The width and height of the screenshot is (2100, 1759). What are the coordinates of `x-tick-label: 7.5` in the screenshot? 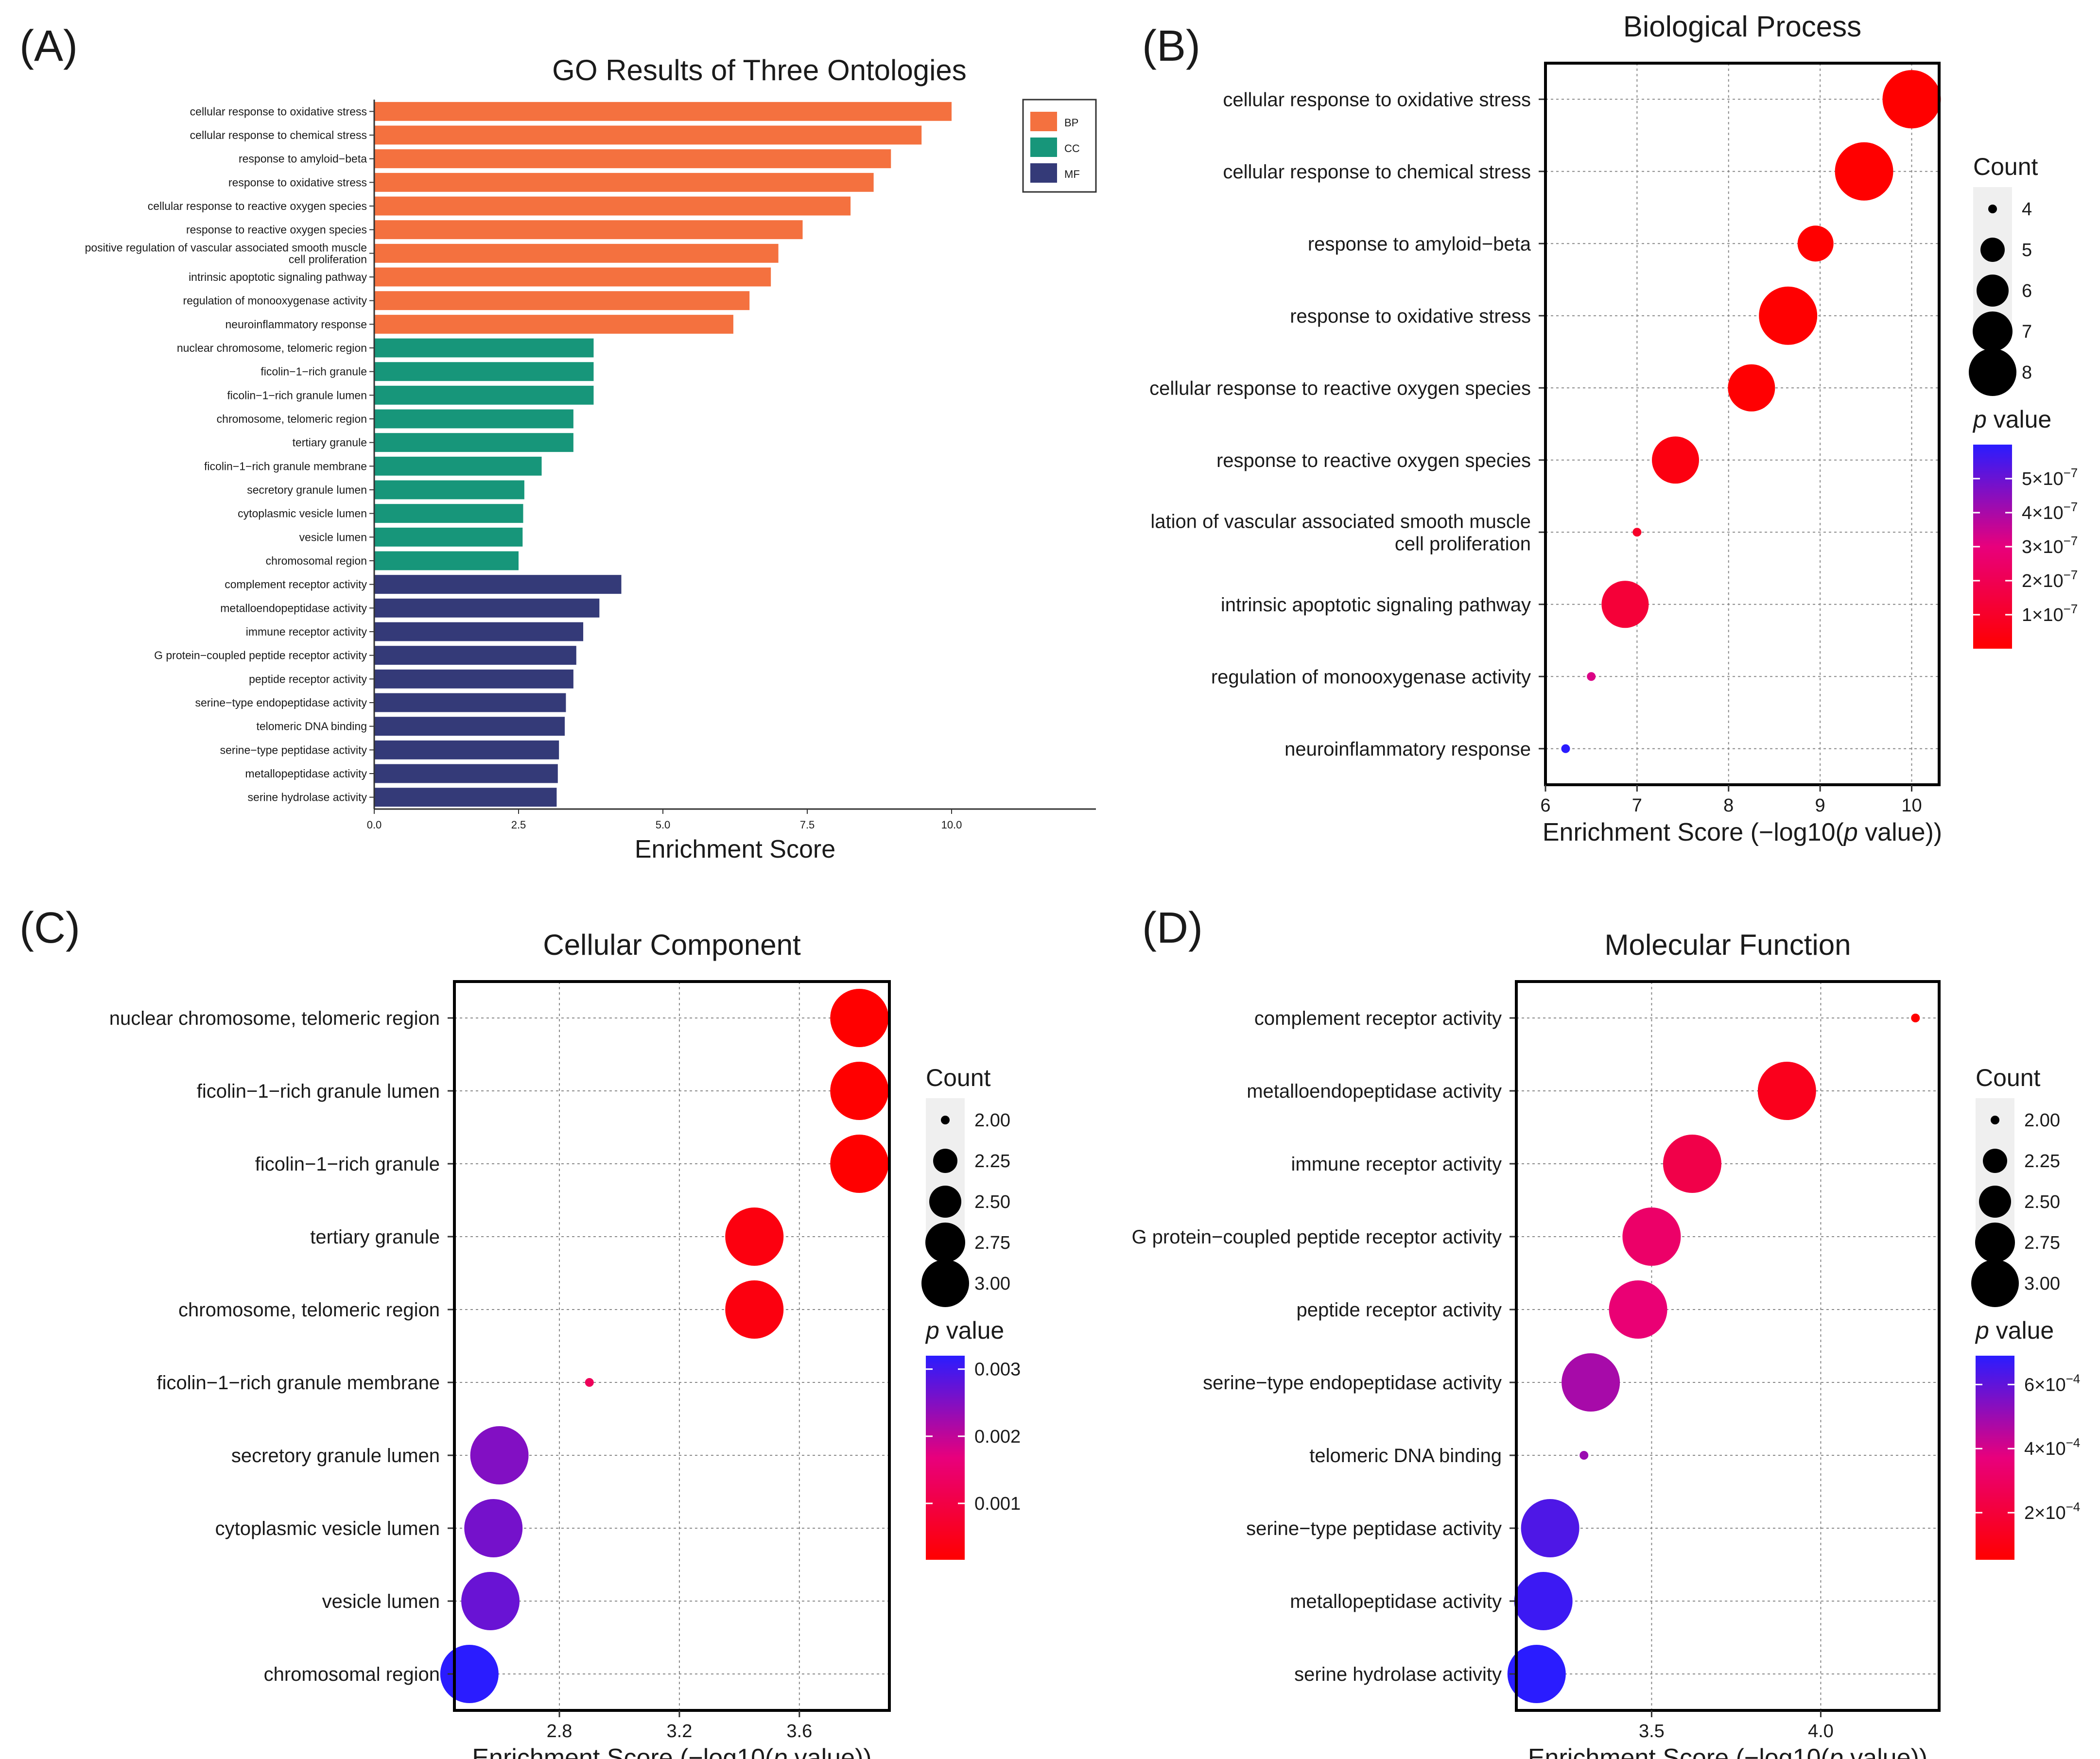 It's located at (807, 825).